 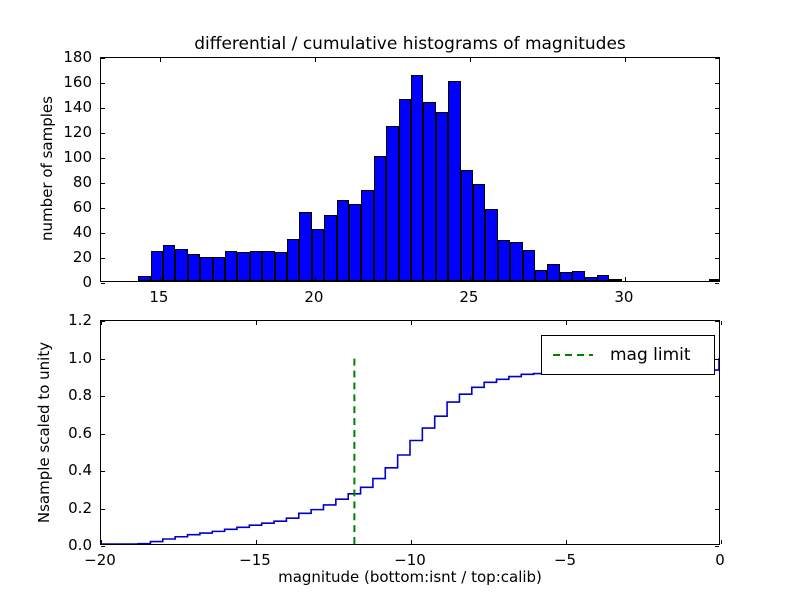 I want to click on y-tick-label: 0.8, so click(x=80, y=395).